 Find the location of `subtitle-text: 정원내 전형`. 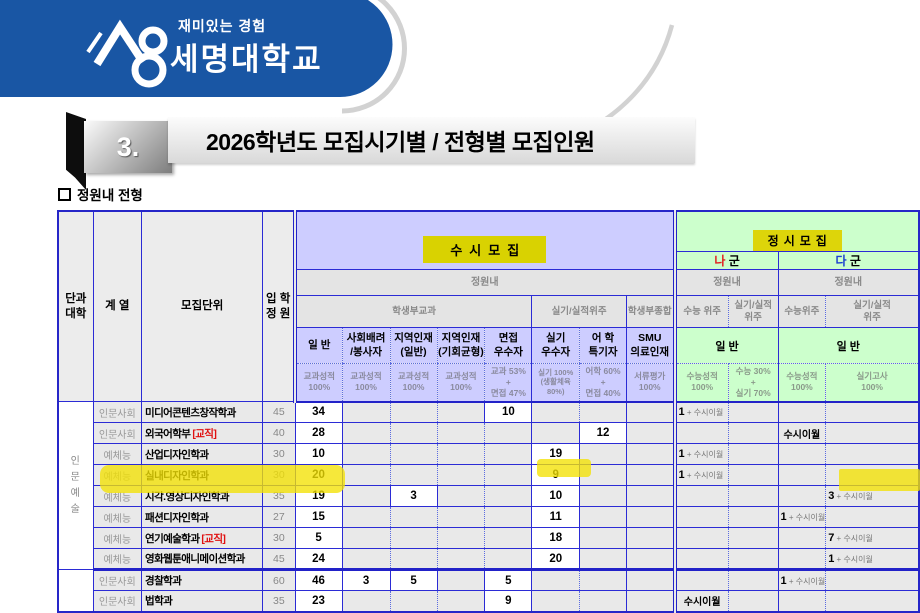

subtitle-text: 정원내 전형 is located at coordinates (110, 195).